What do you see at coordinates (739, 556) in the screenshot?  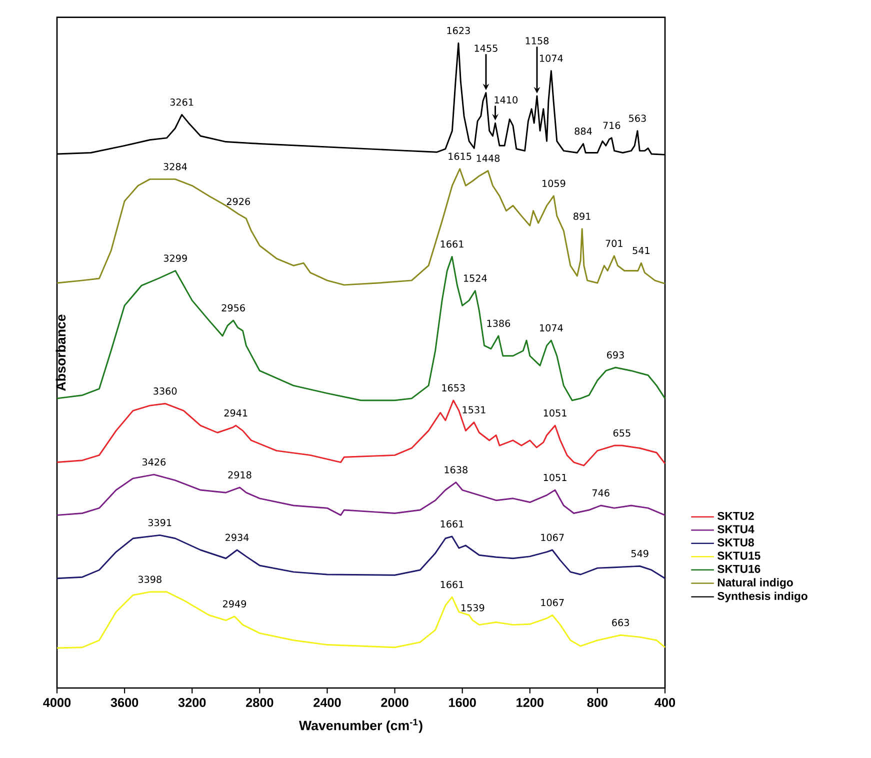 I see `legend-label: SKTU15` at bounding box center [739, 556].